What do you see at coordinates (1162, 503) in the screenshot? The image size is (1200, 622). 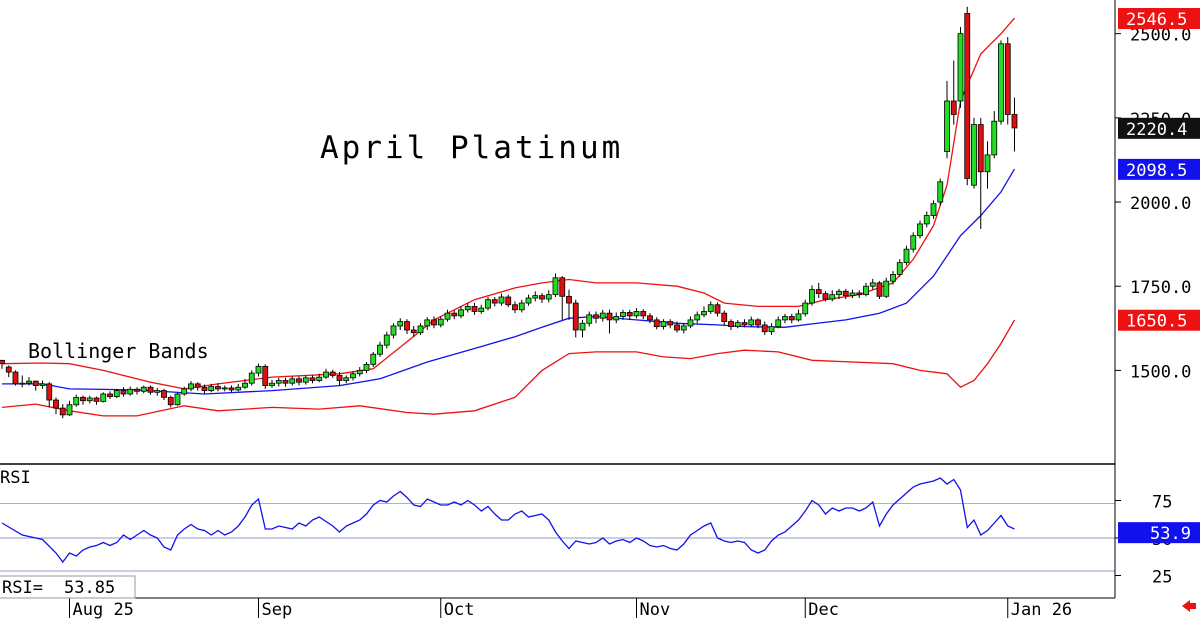 I see `rsi-tick-label: 75` at bounding box center [1162, 503].